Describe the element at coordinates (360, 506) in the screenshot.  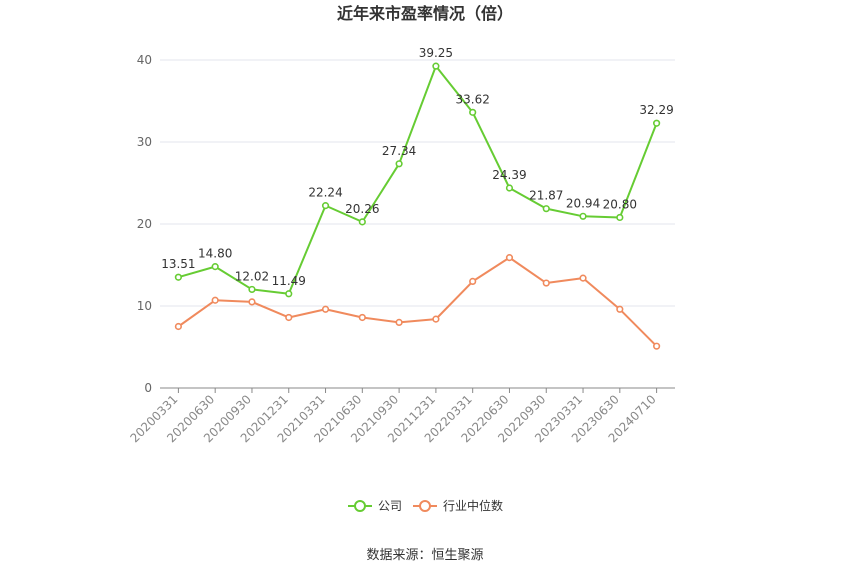
I see `legend-company-marker` at that location.